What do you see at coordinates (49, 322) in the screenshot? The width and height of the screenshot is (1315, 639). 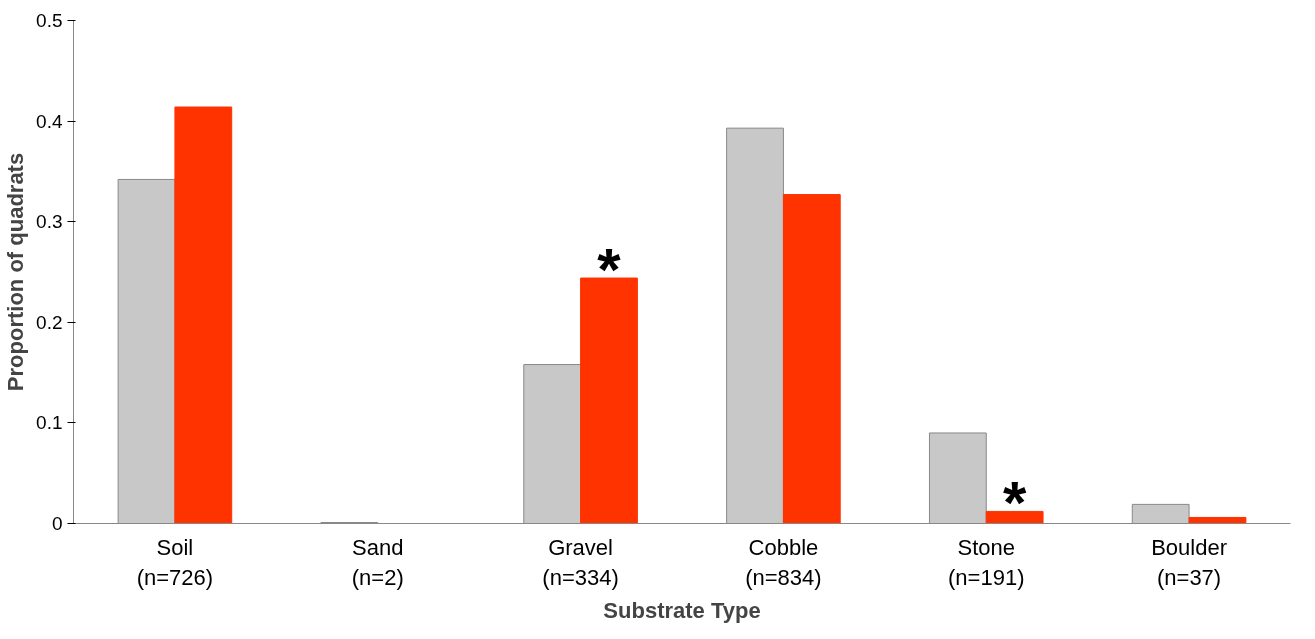 I see `y-tick-label: 0.2` at bounding box center [49, 322].